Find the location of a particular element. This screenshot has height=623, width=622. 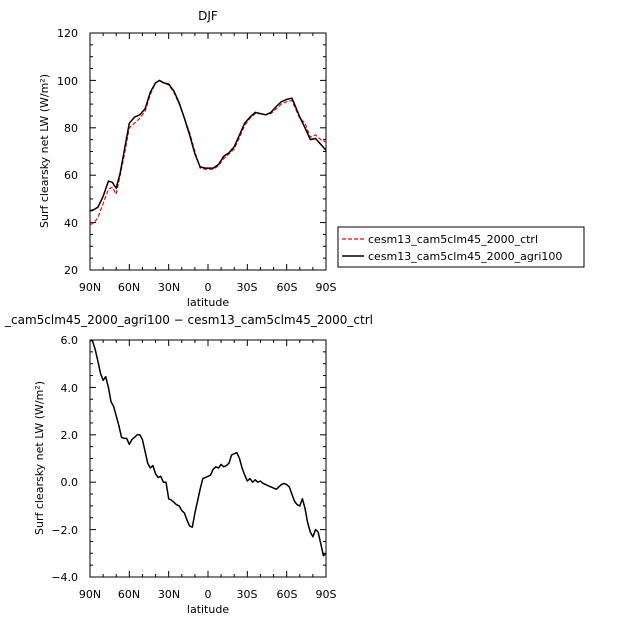

top-y-tick-labels: 20 40 60 80 100 120 is located at coordinates (67, 152).